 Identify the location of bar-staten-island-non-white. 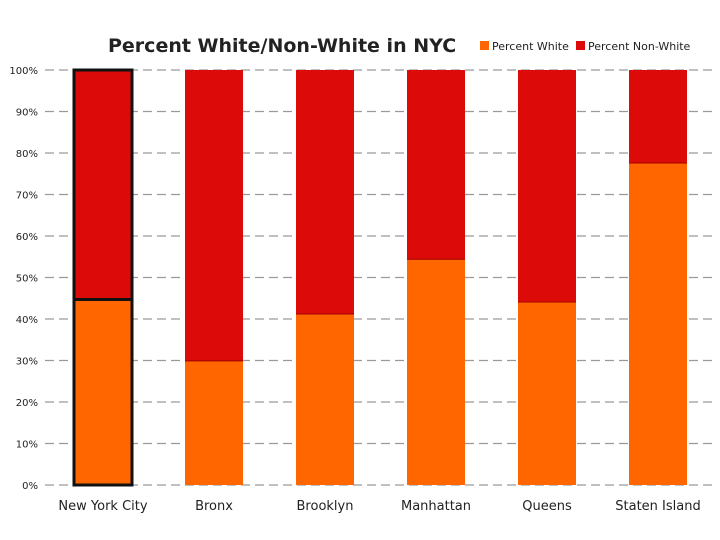
(658, 116).